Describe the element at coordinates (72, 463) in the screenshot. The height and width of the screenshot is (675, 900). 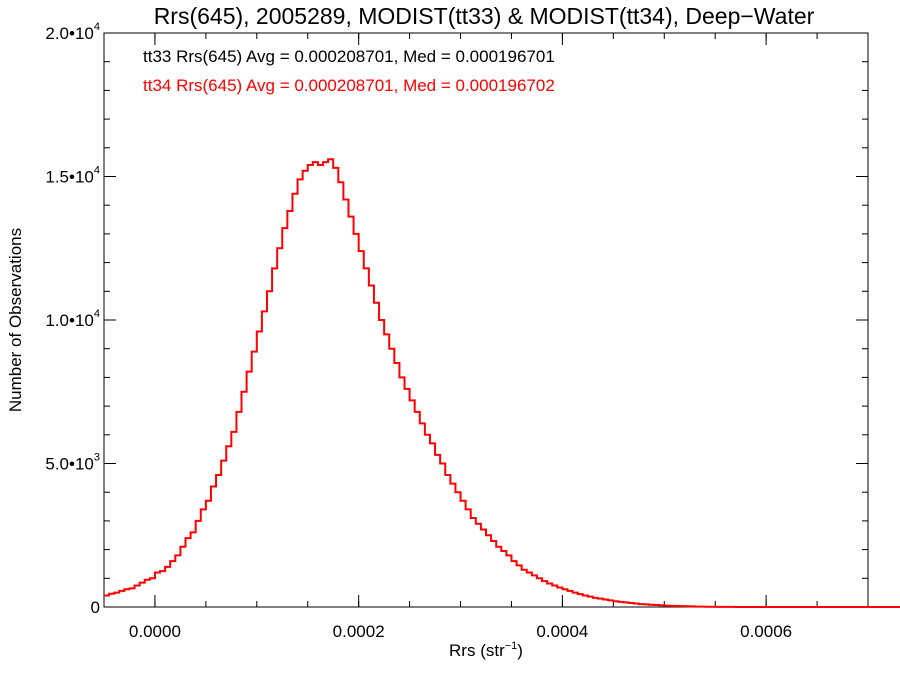
I see `y-tick-label: 5.0•103` at that location.